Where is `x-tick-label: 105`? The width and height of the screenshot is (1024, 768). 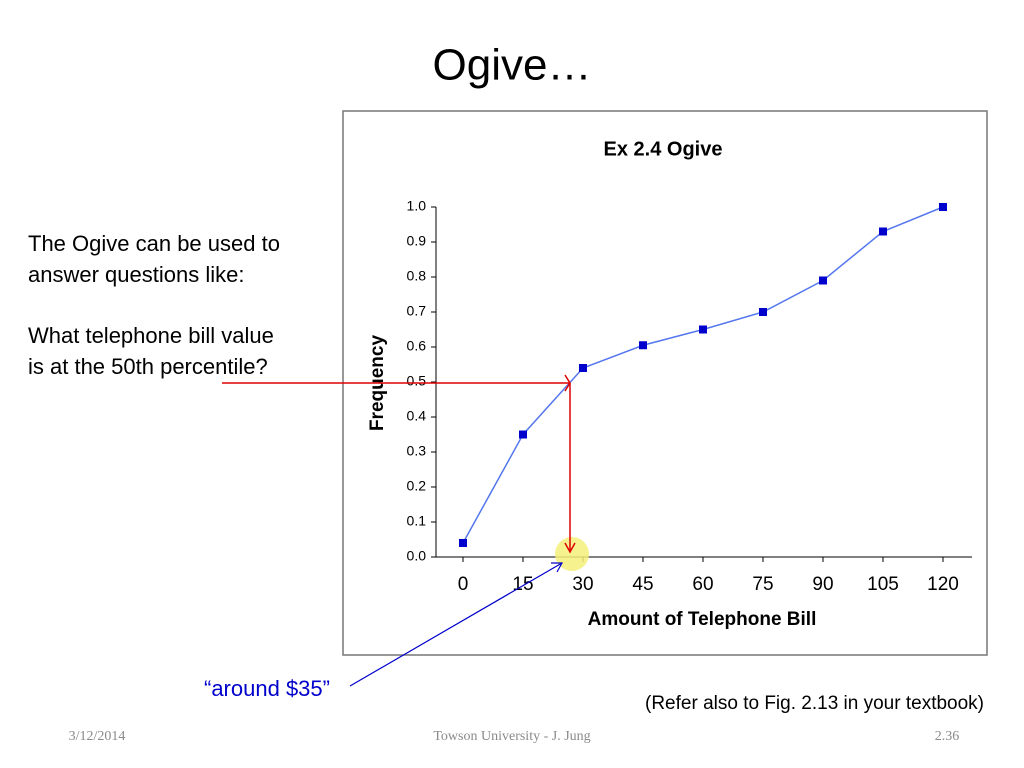
x-tick-label: 105 is located at coordinates (883, 584).